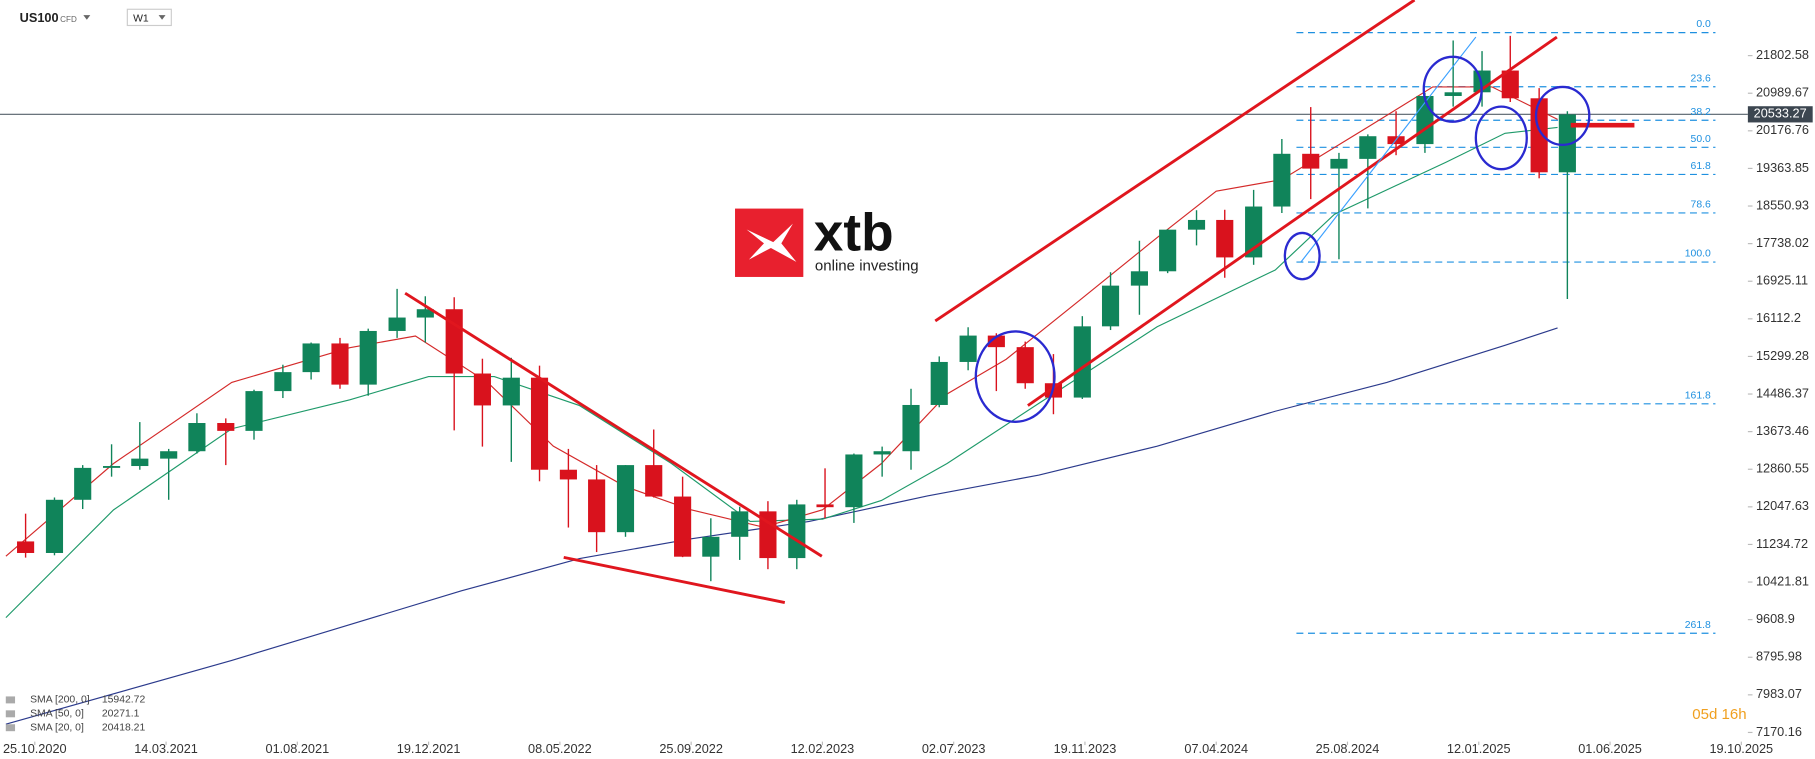 This screenshot has height=759, width=1815. I want to click on y-tick-label: 14486.37, so click(1782, 392).